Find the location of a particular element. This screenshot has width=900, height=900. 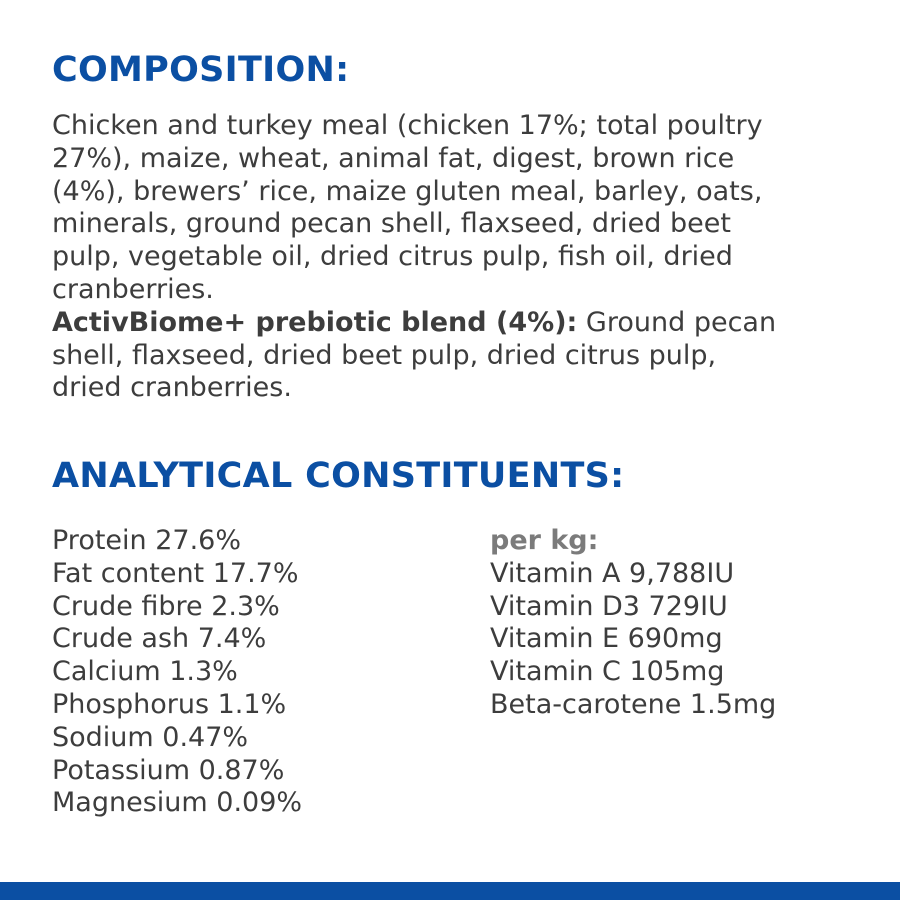

text-line: dried cranberries. is located at coordinates (172, 388).